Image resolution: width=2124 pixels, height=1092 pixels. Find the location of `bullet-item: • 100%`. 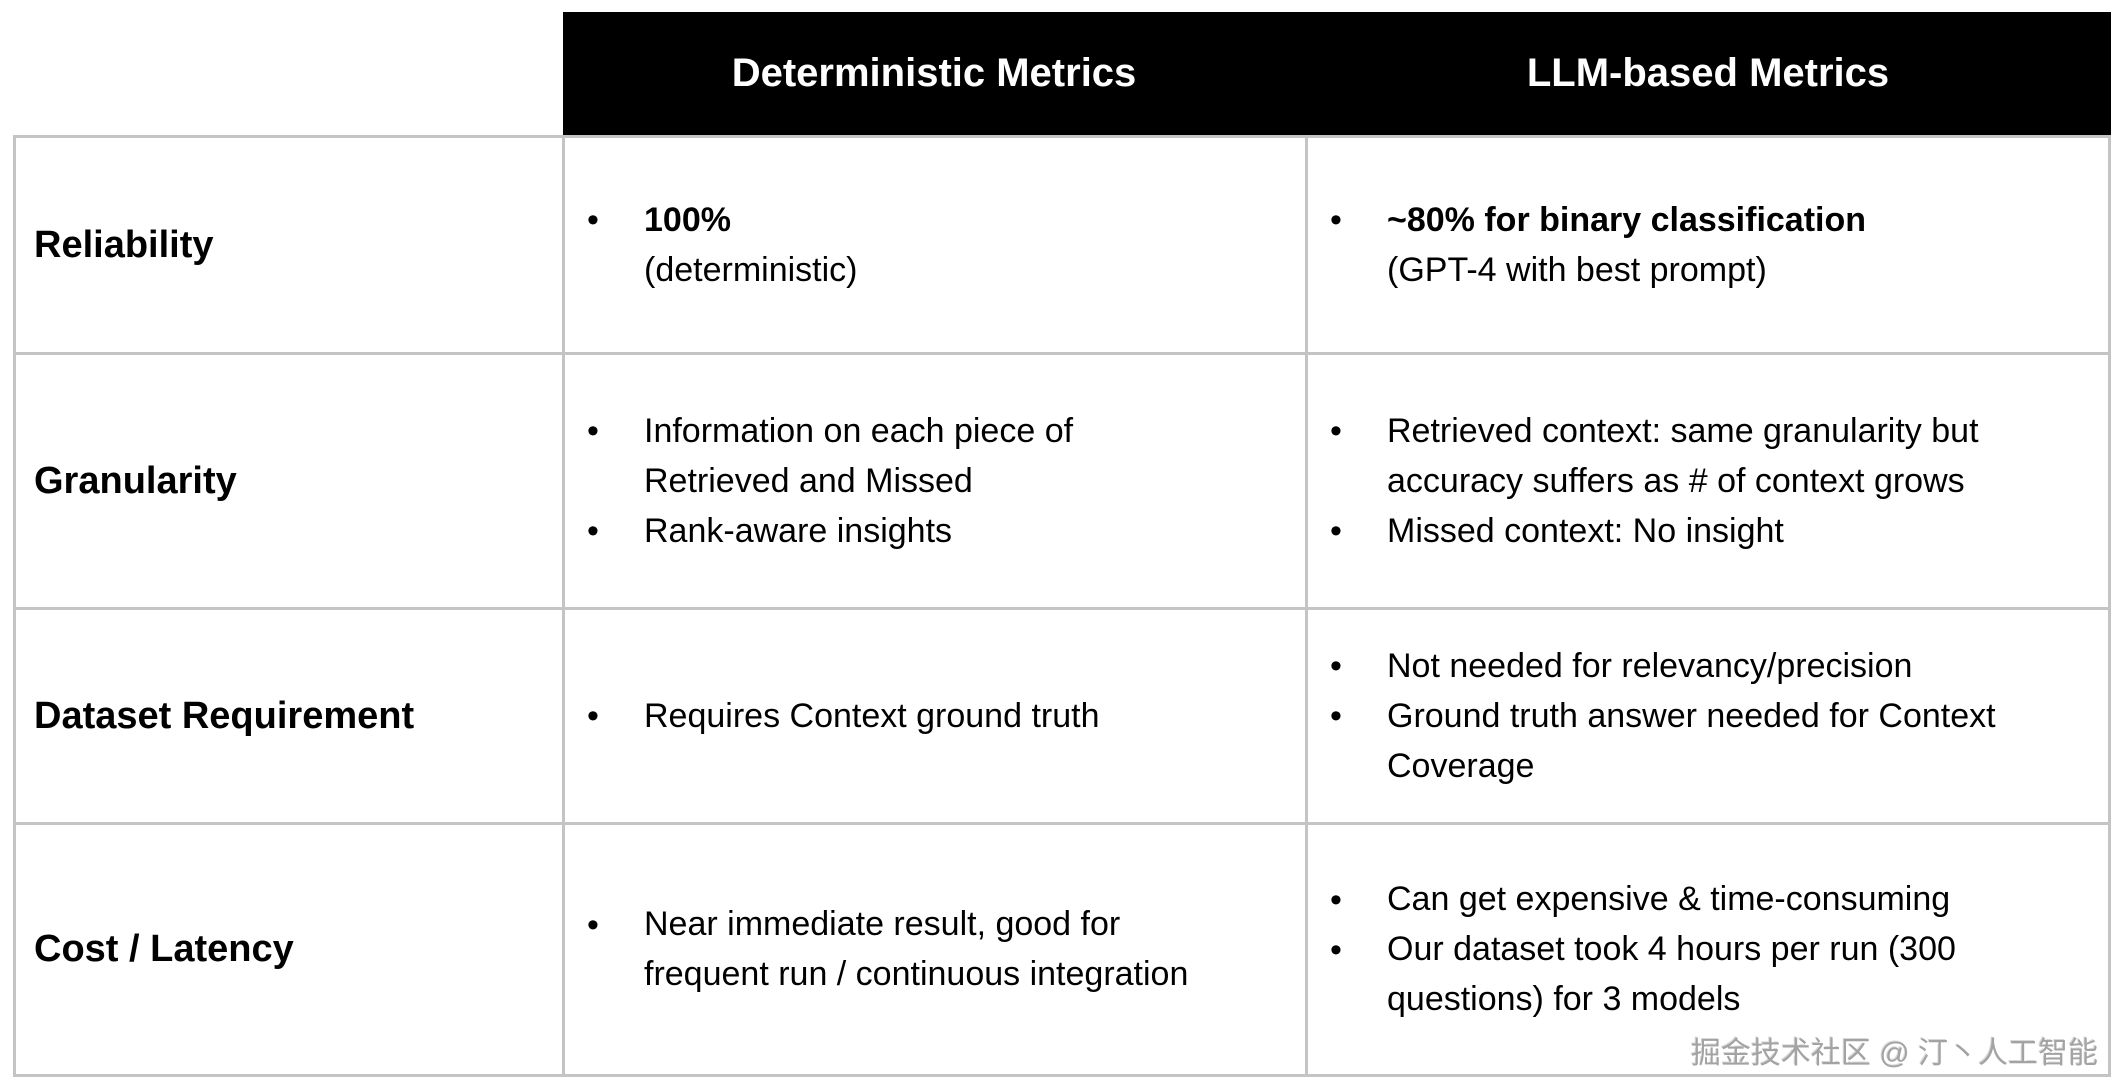

bullet-item: • 100% is located at coordinates (946, 220).